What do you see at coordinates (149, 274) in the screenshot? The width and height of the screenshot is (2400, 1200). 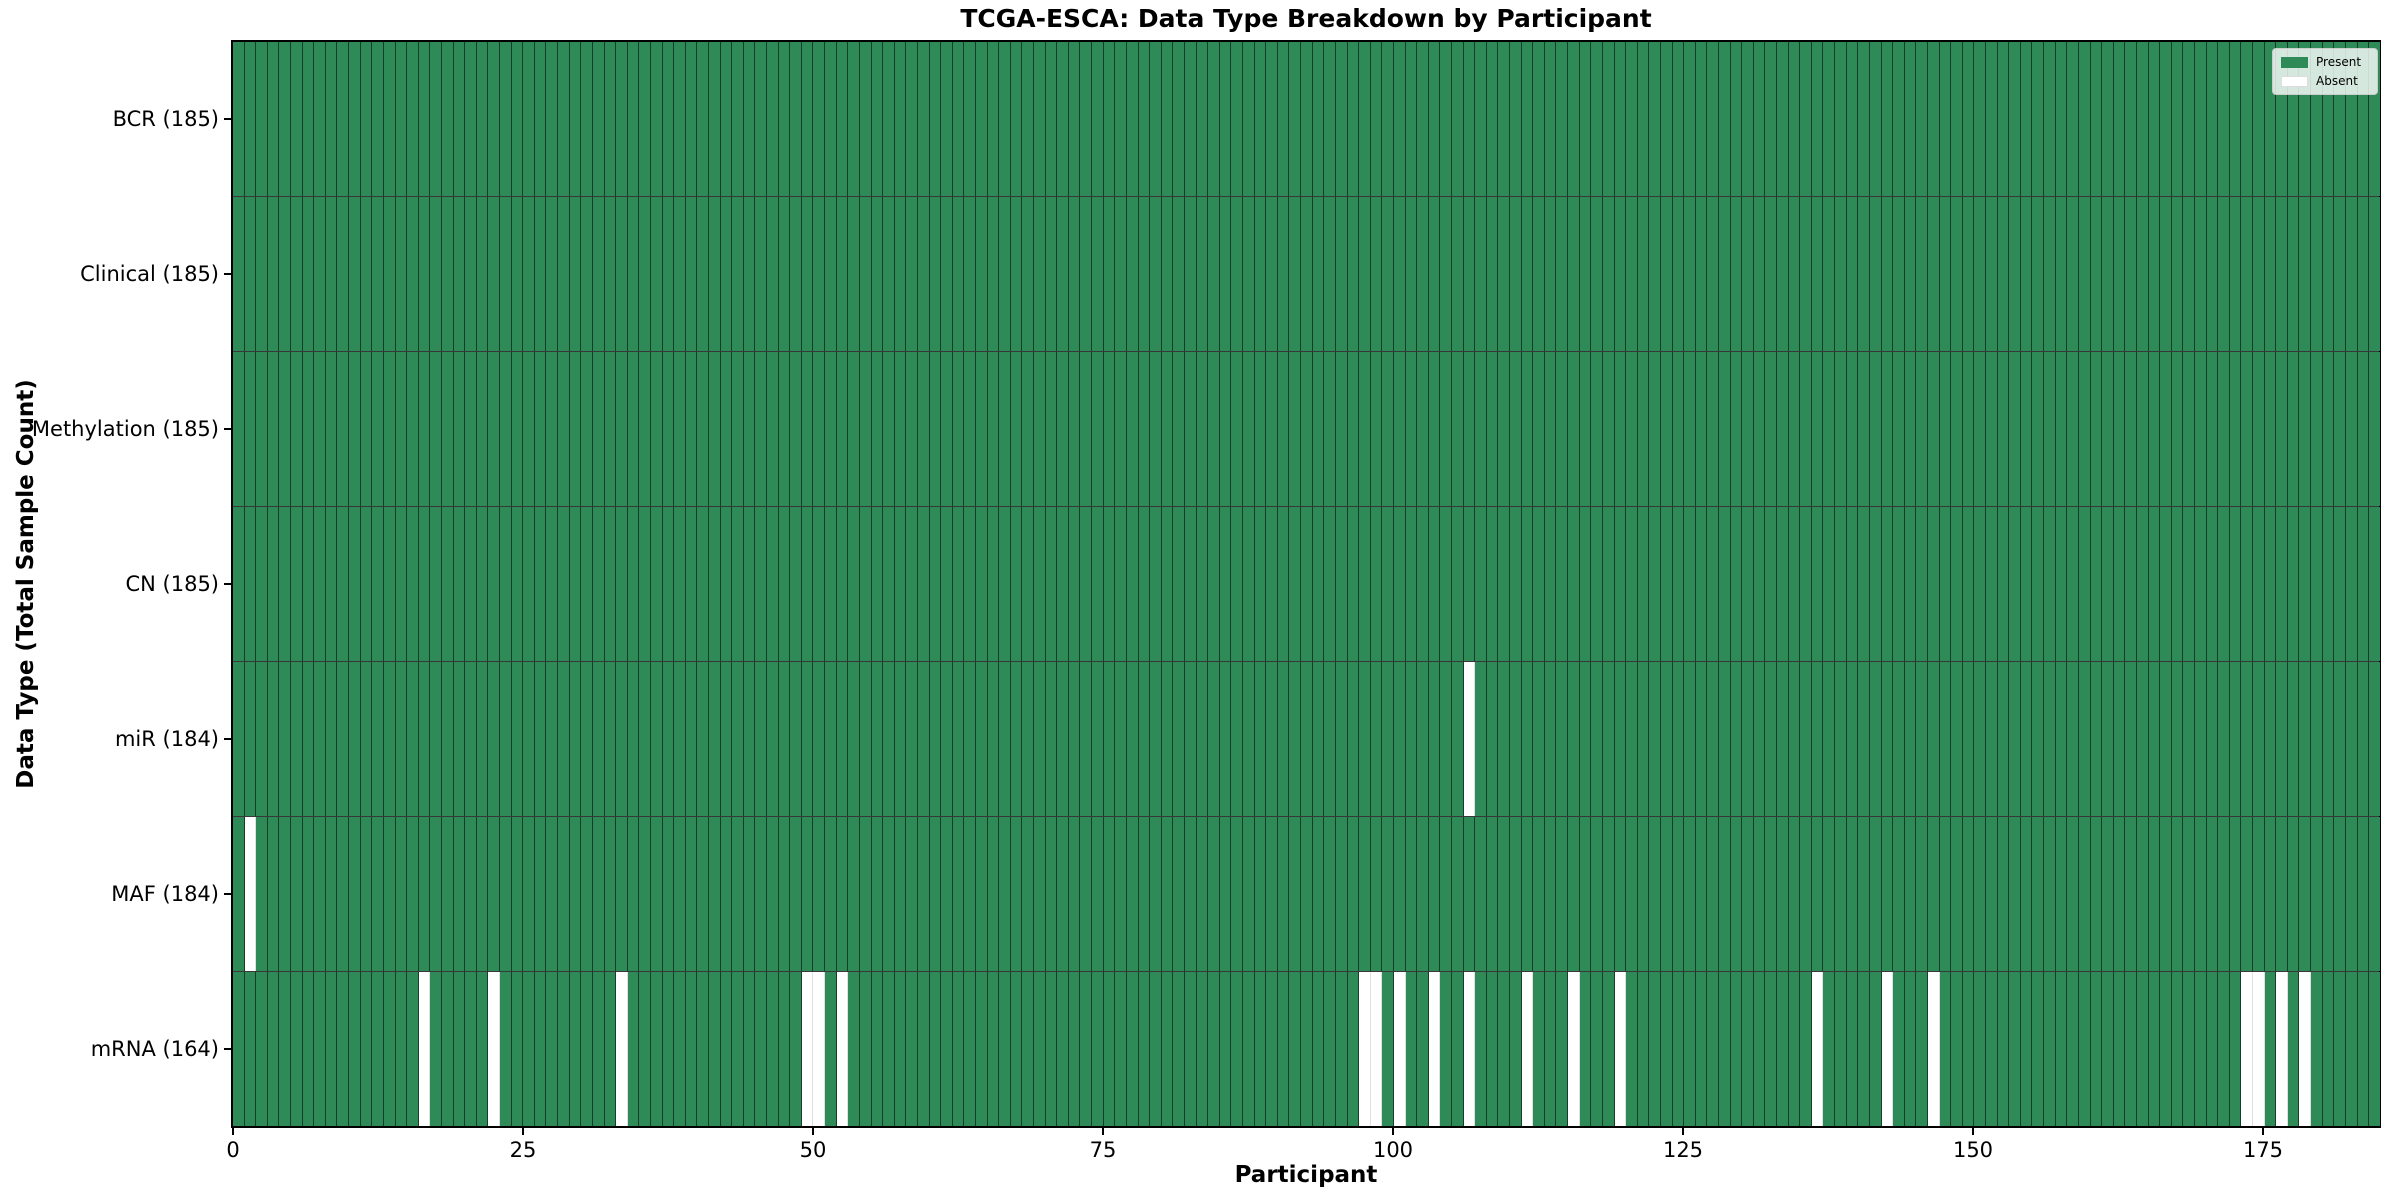 I see `y-tick-label: Clinical (185)` at bounding box center [149, 274].